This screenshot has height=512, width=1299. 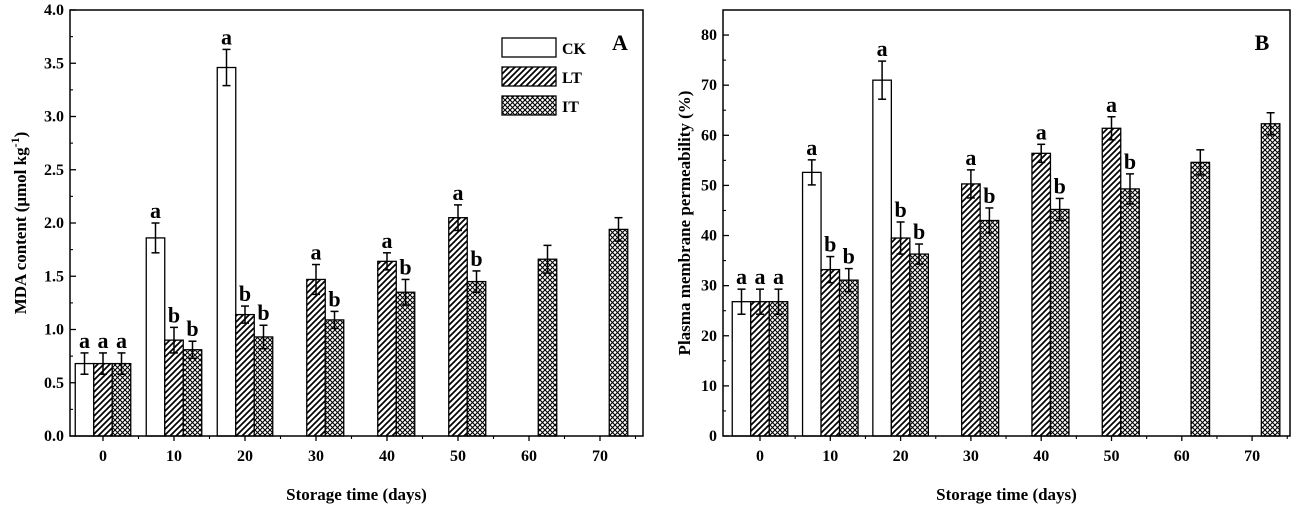 I want to click on y-tick-label: 1.0, so click(x=54, y=330).